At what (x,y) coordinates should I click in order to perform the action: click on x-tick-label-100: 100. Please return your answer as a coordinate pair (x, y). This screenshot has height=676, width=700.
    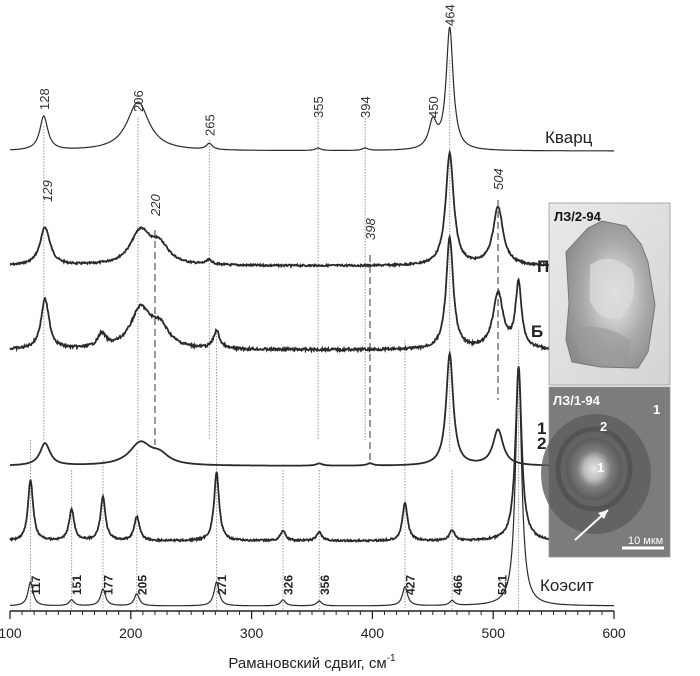
    Looking at the image, I should click on (11, 633).